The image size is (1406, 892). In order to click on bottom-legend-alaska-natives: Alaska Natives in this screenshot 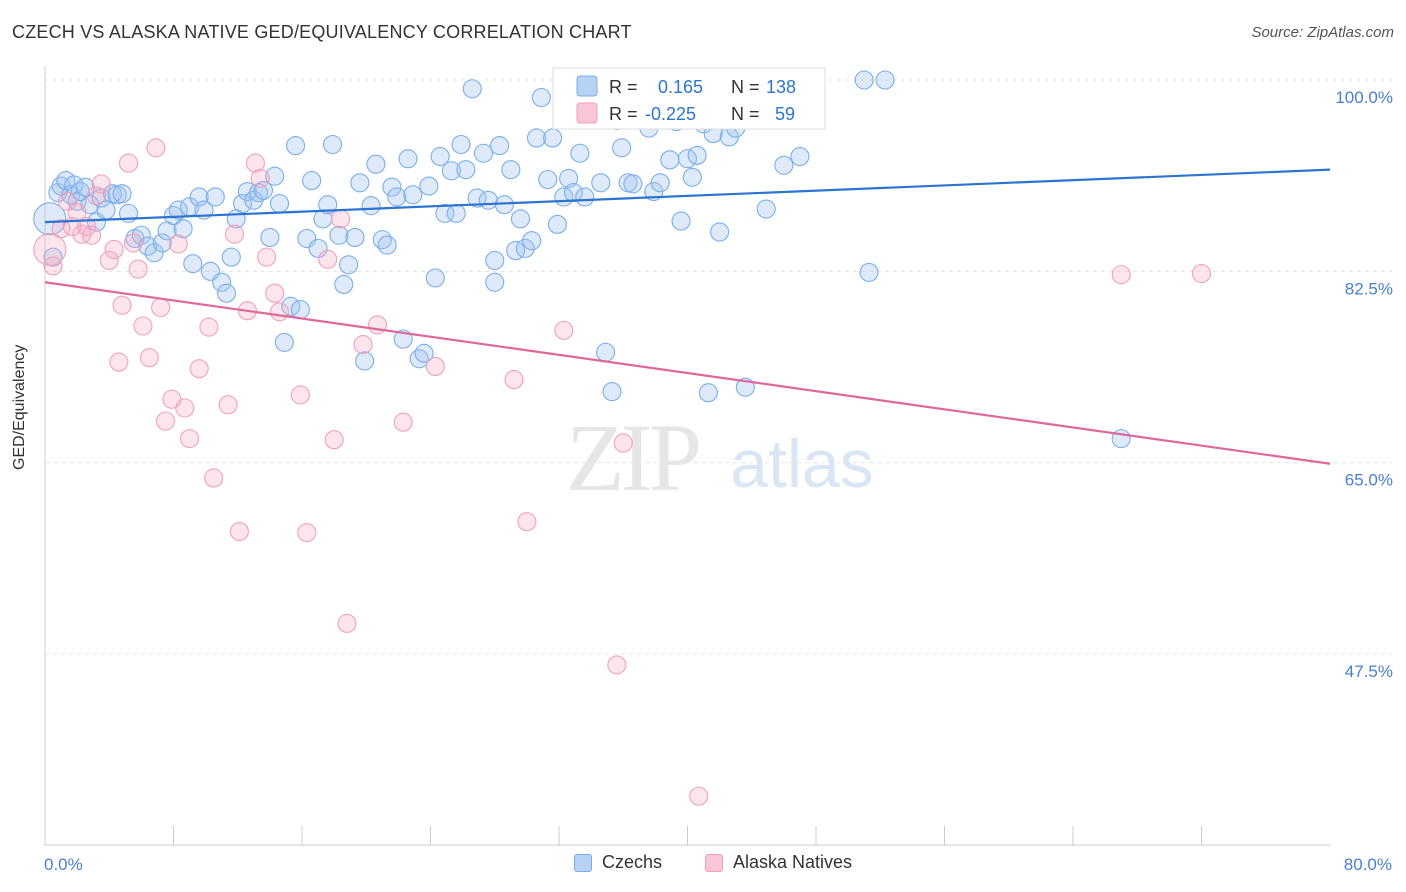, I will do `click(778, 862)`.